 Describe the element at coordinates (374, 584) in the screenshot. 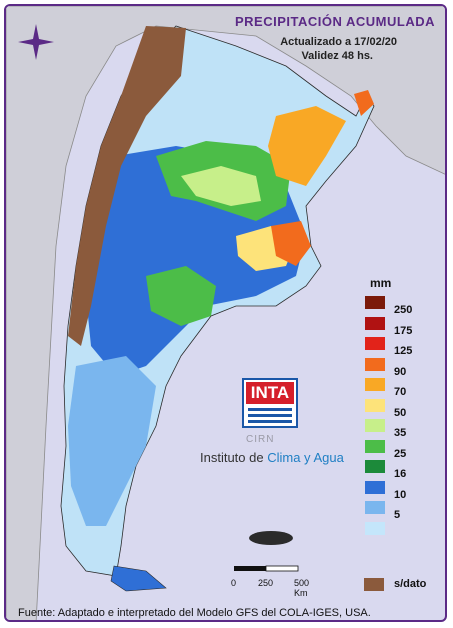

I see `no-data-swatch` at that location.